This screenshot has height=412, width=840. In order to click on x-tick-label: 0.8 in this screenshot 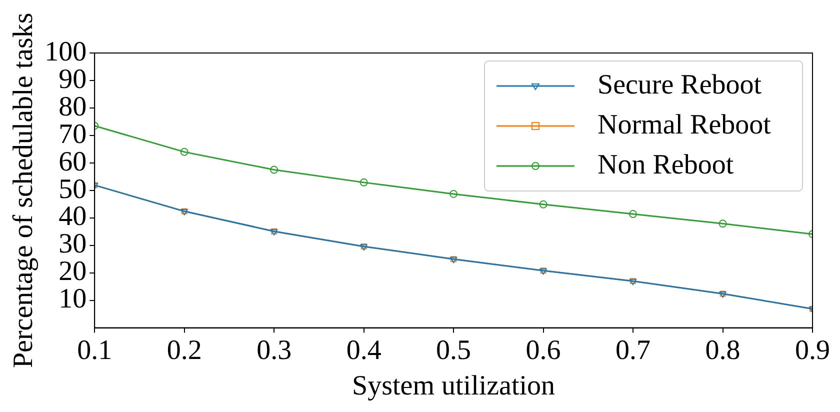, I will do `click(722, 350)`.